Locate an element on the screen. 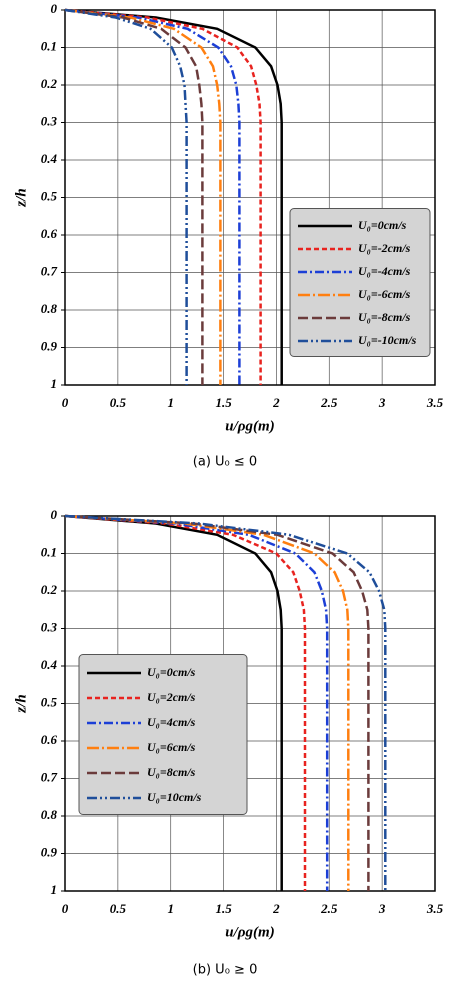 The height and width of the screenshot is (991, 450). legend-label: U₀=6cm/s is located at coordinates (171, 747).